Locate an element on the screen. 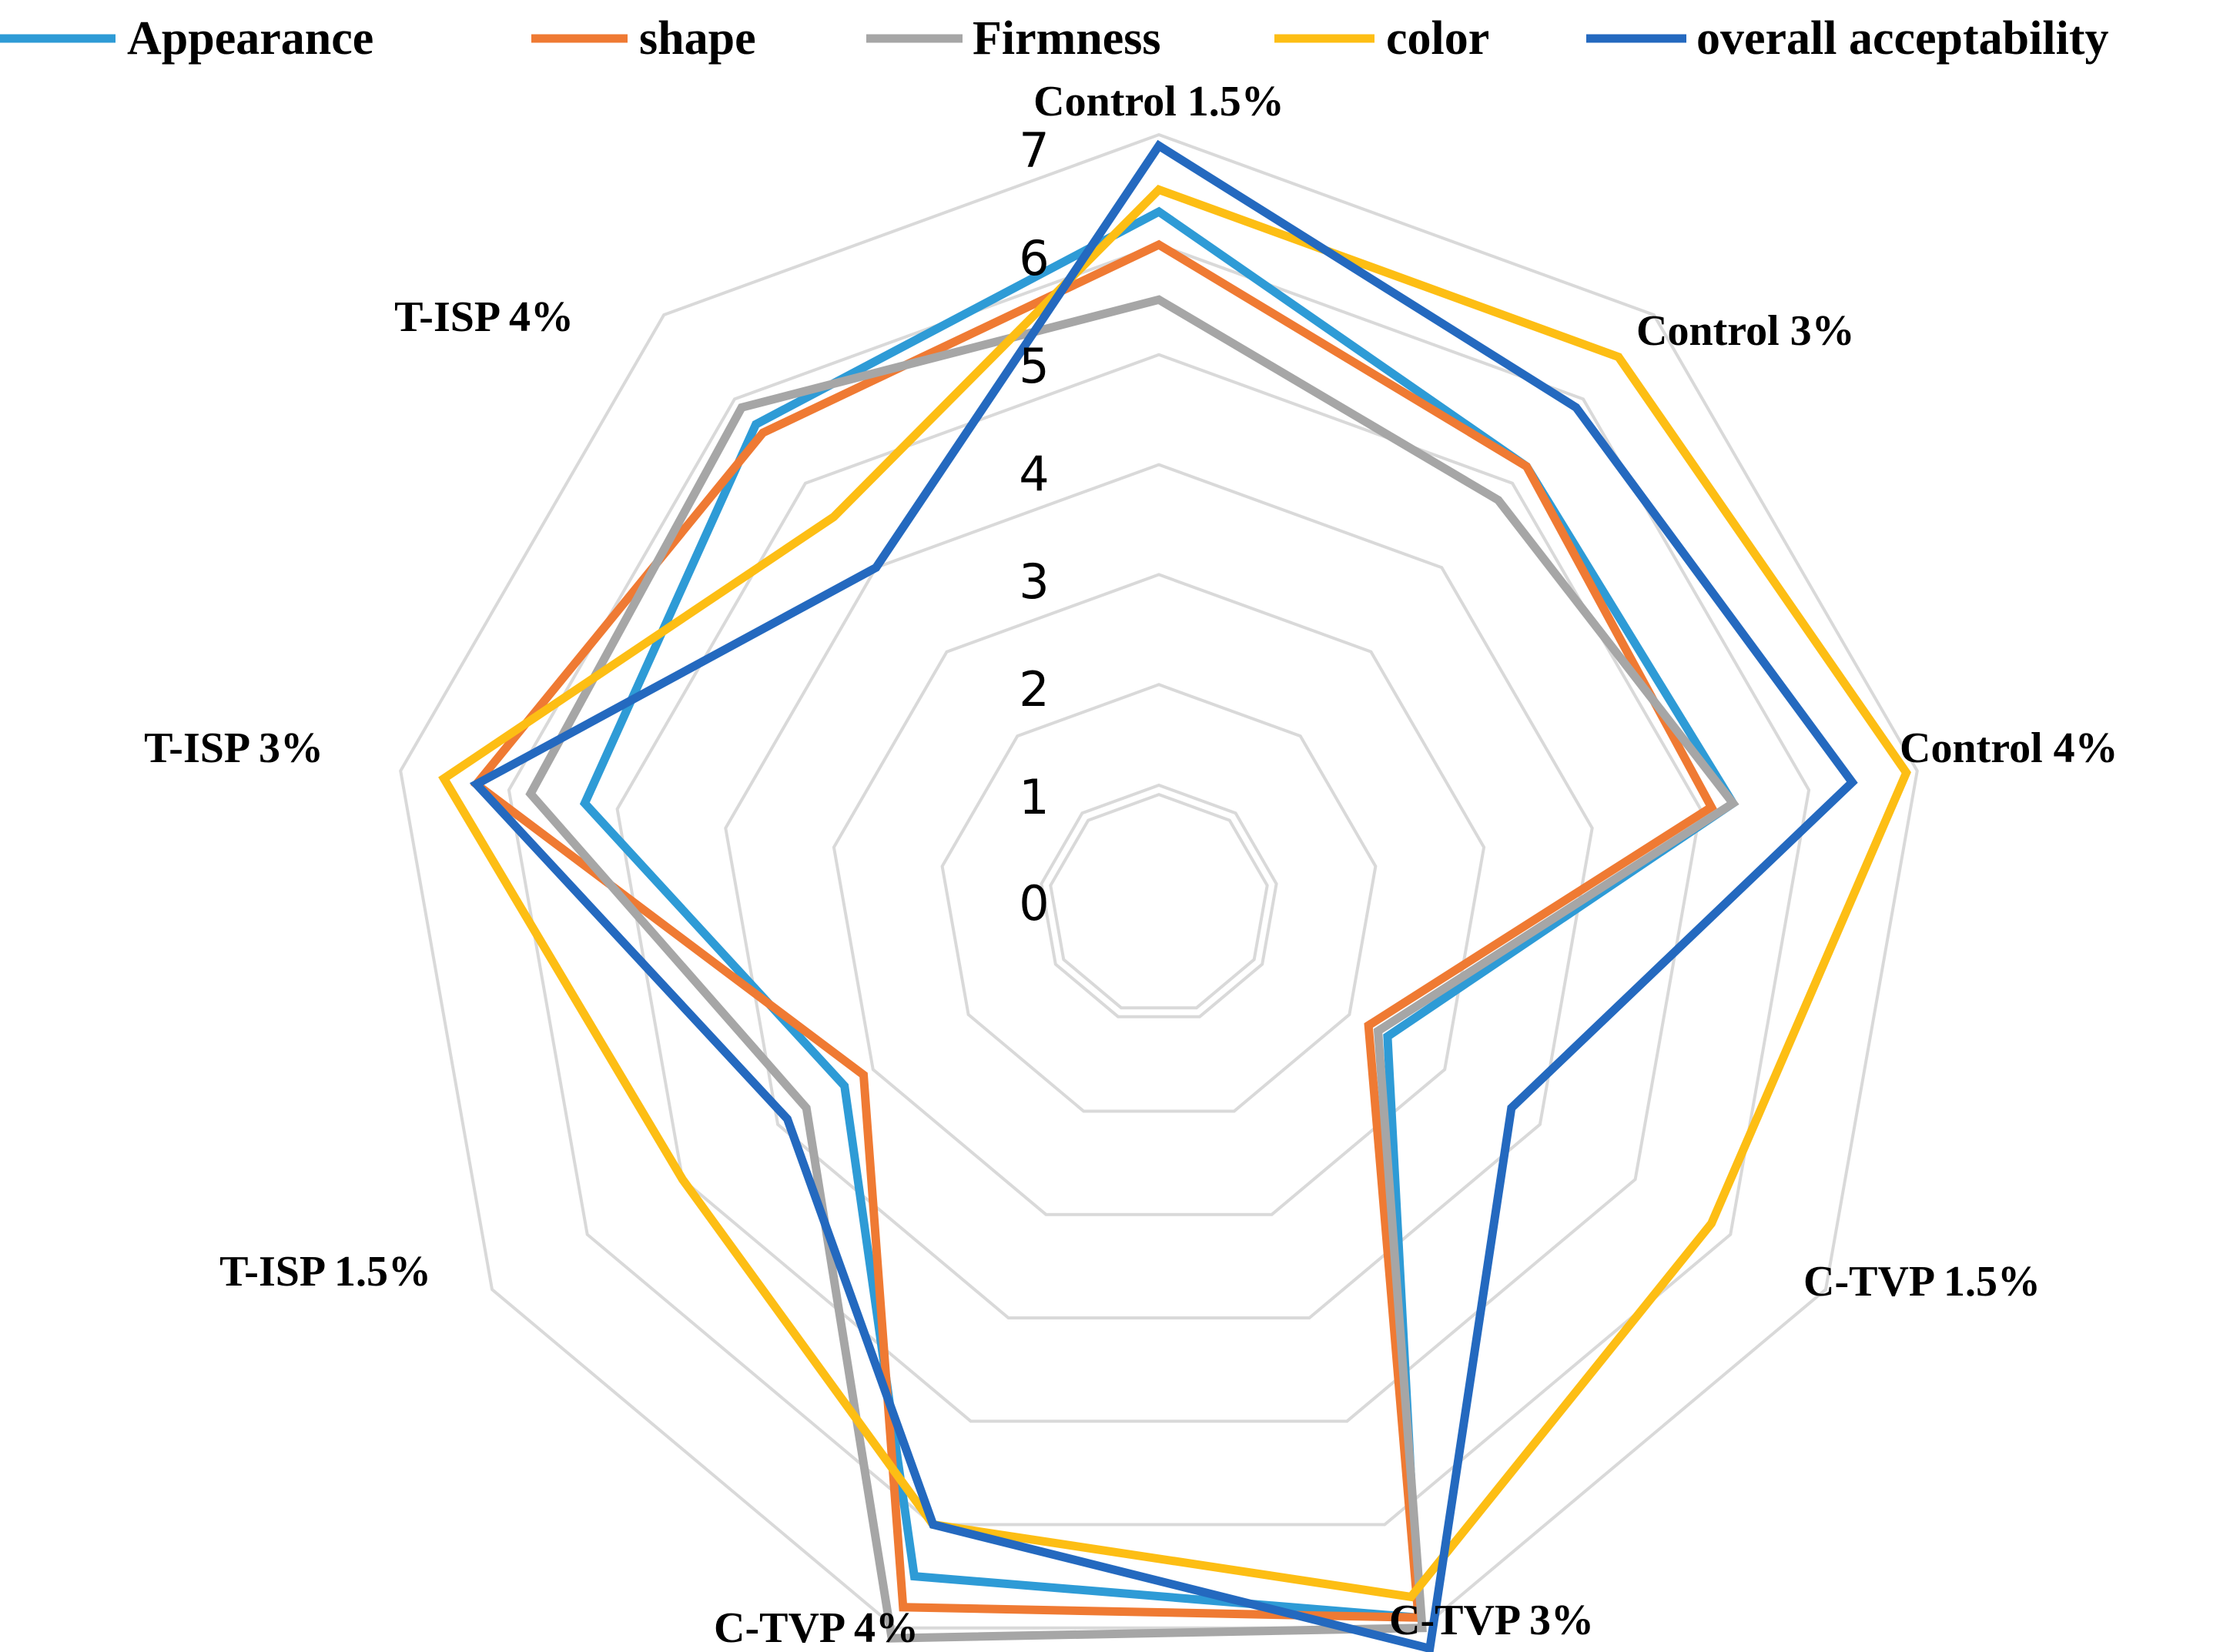 The height and width of the screenshot is (1652, 2240). legend-label-firmness: Firmness is located at coordinates (1067, 38).